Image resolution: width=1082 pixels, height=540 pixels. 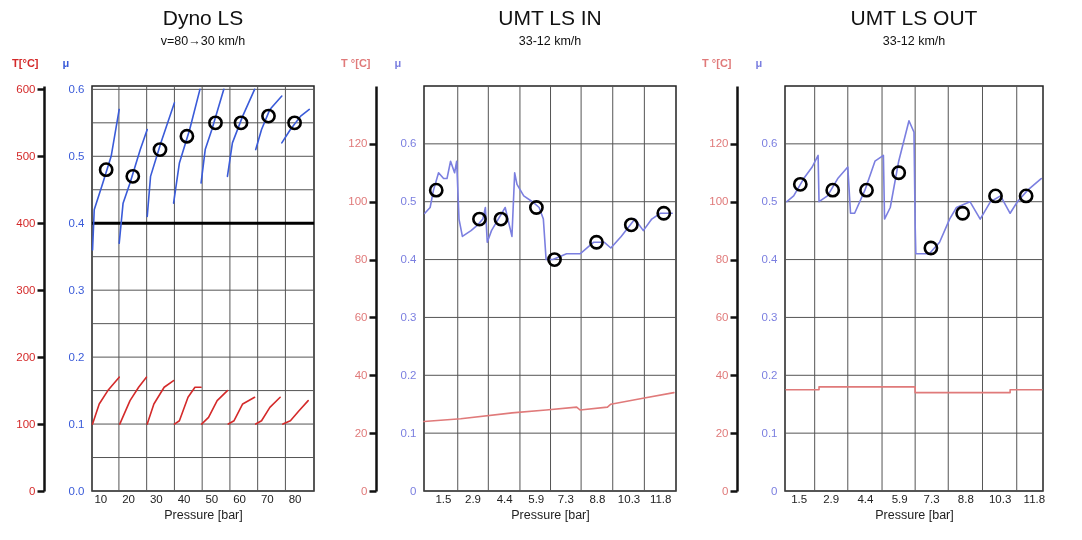 I want to click on y-tick-label: 500, so click(x=26, y=155).